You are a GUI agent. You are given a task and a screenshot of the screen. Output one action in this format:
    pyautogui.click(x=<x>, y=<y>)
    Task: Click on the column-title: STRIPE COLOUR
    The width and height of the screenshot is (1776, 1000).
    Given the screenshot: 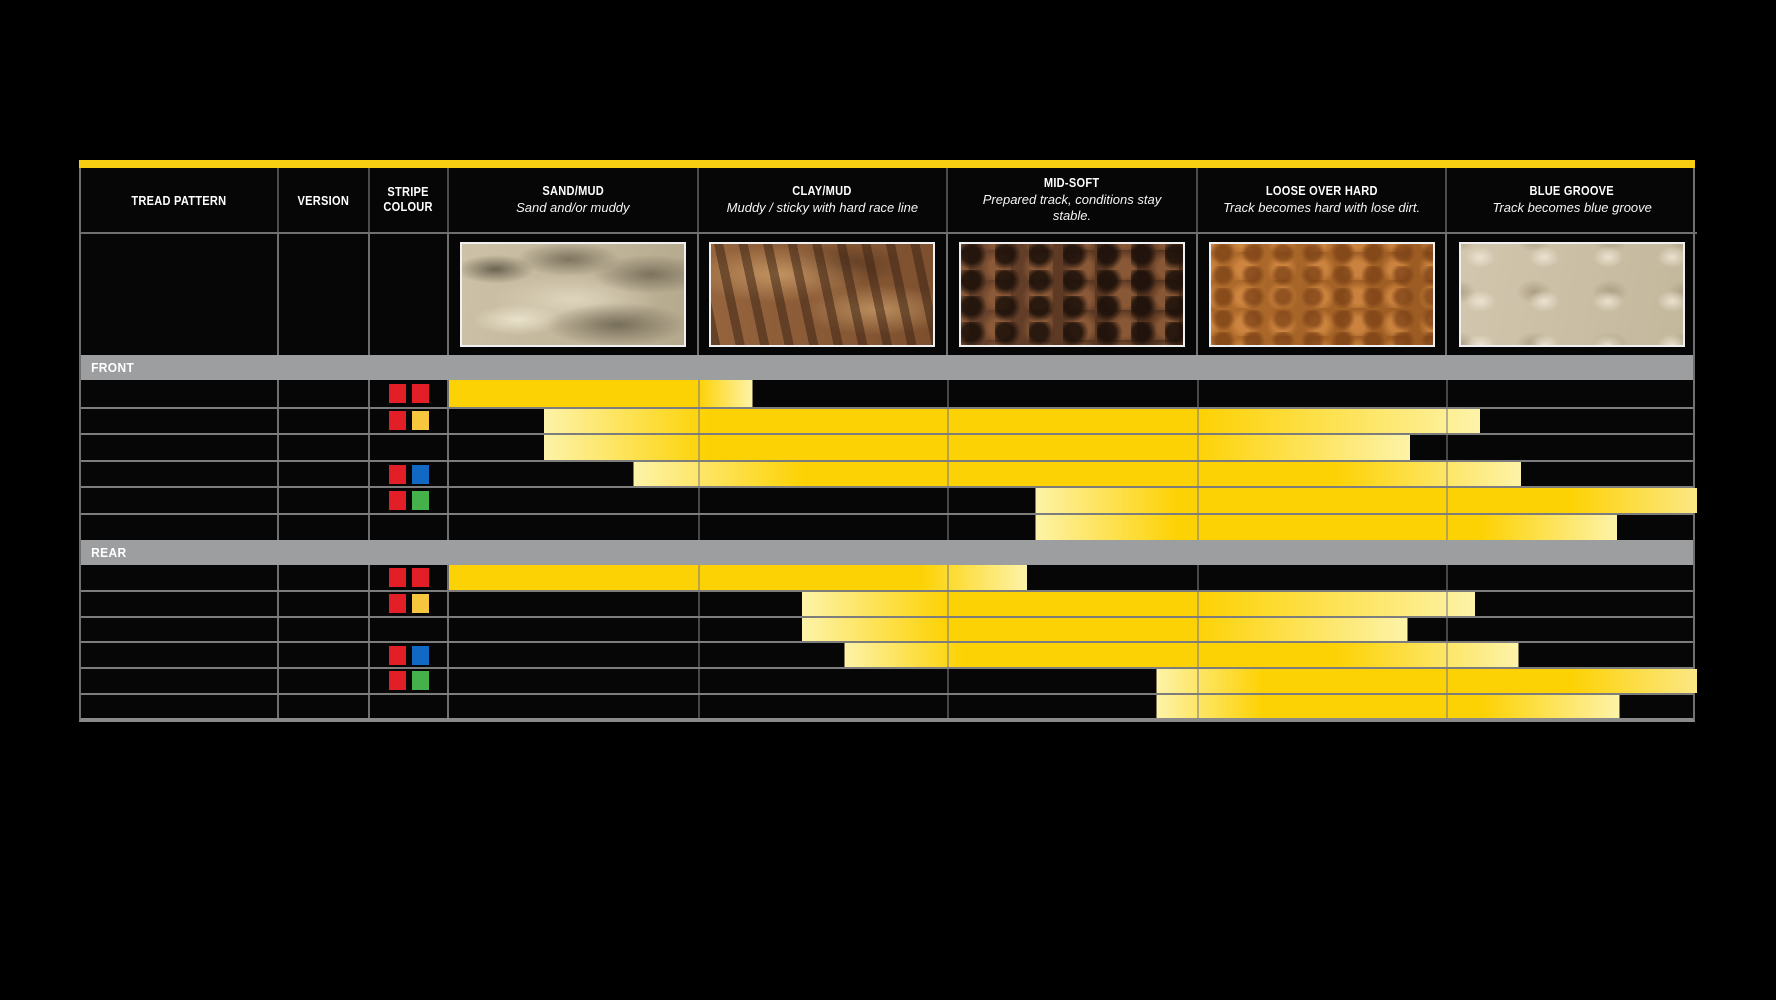 What is the action you would take?
    pyautogui.click(x=408, y=199)
    